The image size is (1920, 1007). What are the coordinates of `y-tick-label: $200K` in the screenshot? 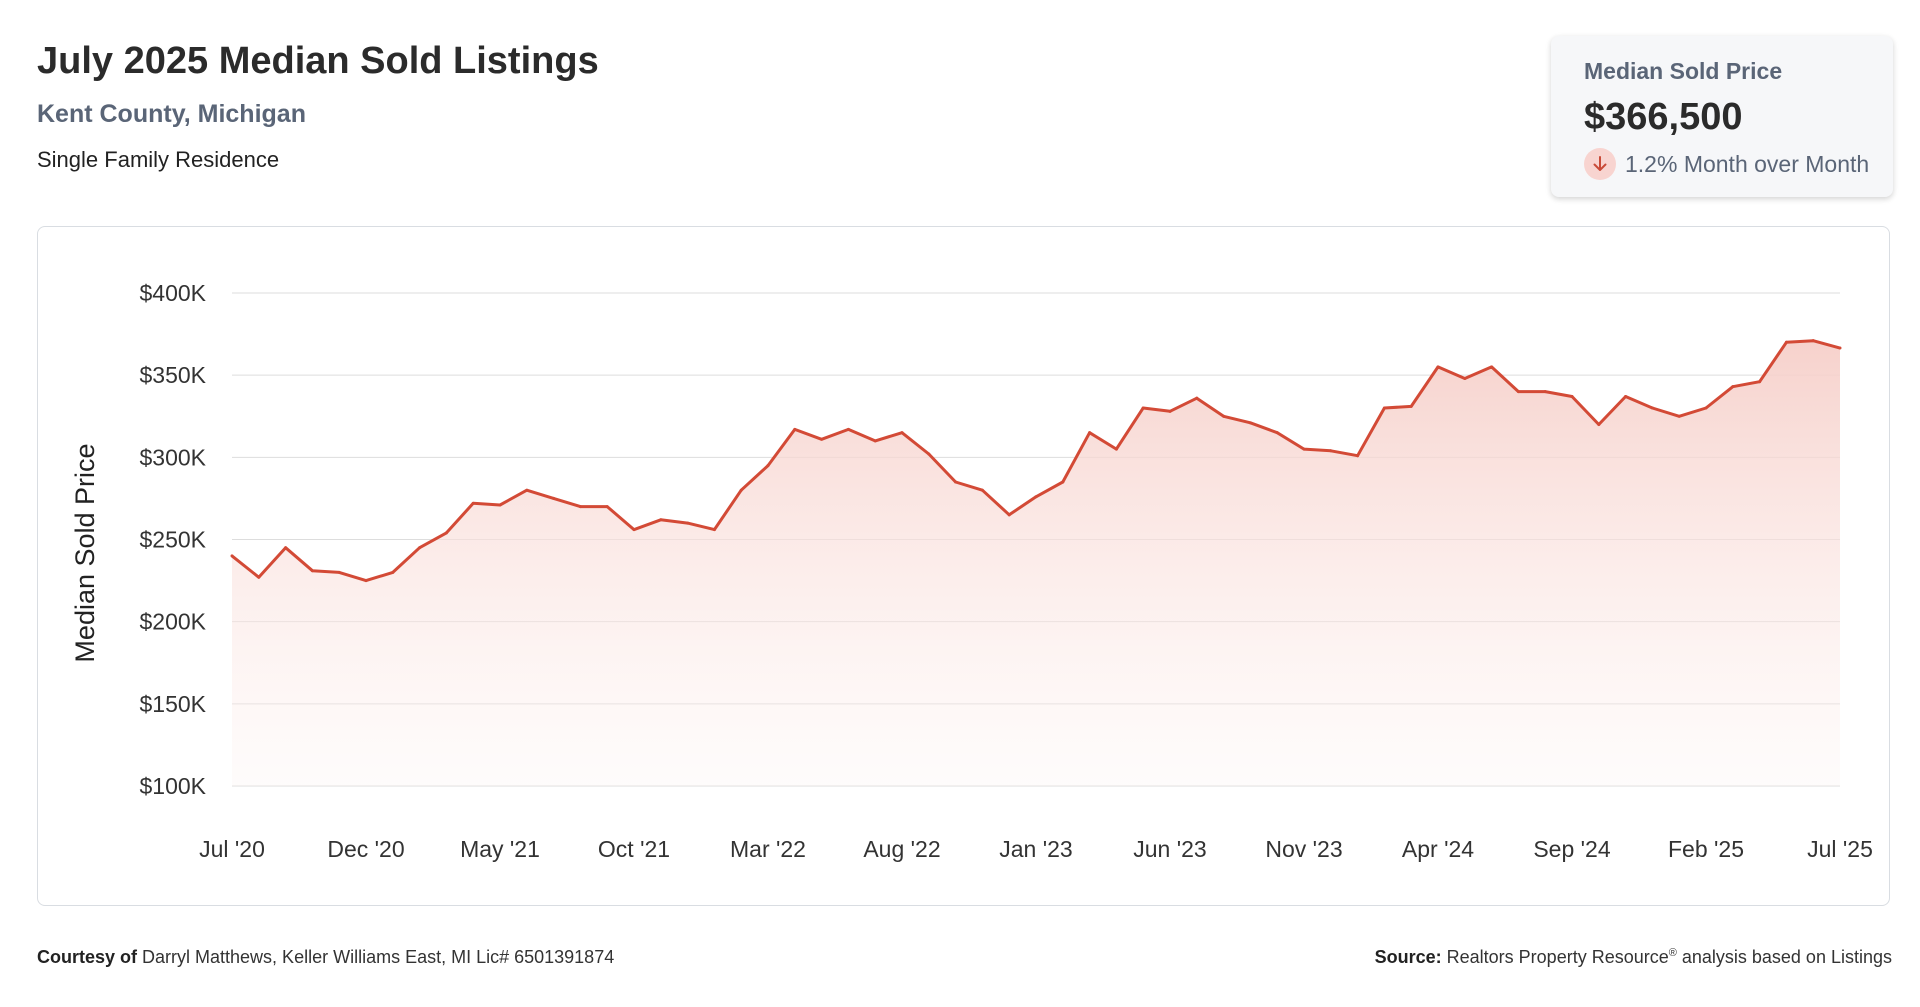 It's located at (172, 622).